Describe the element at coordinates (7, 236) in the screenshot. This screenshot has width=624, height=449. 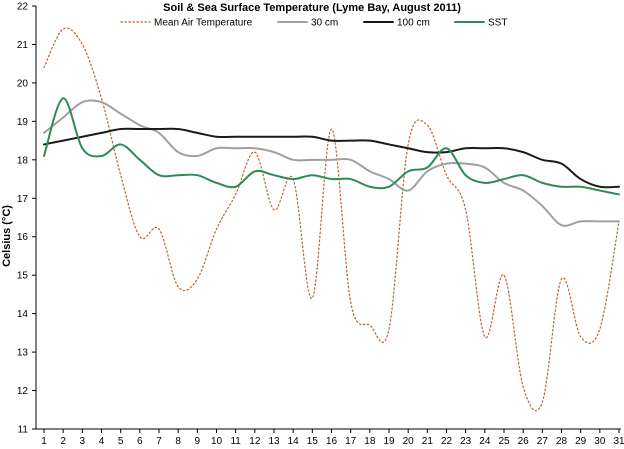
I see `y-axis-label: Celsius (°C)` at that location.